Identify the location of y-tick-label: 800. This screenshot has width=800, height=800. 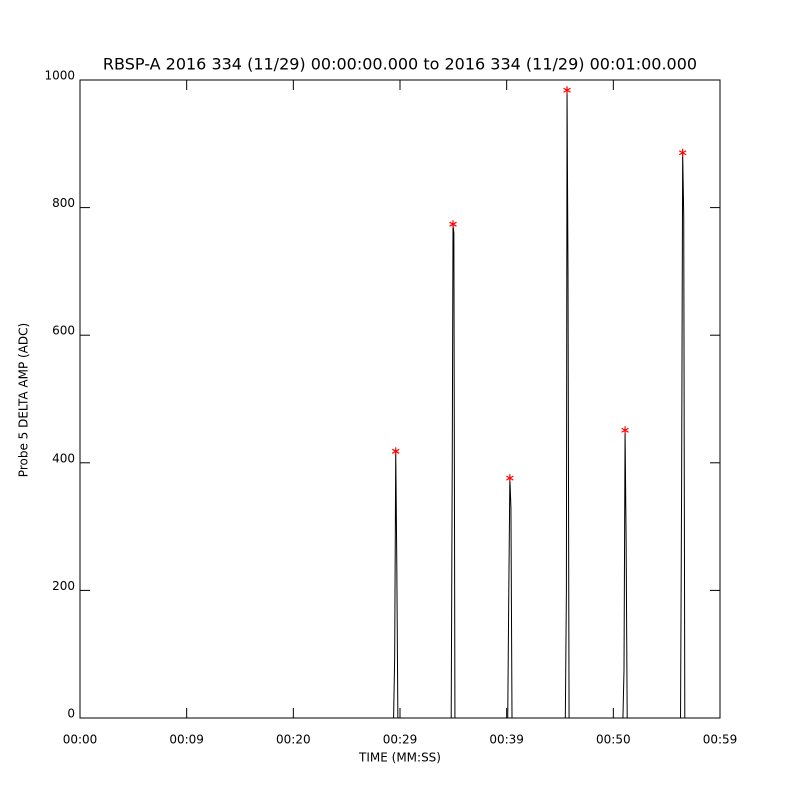
(63, 203).